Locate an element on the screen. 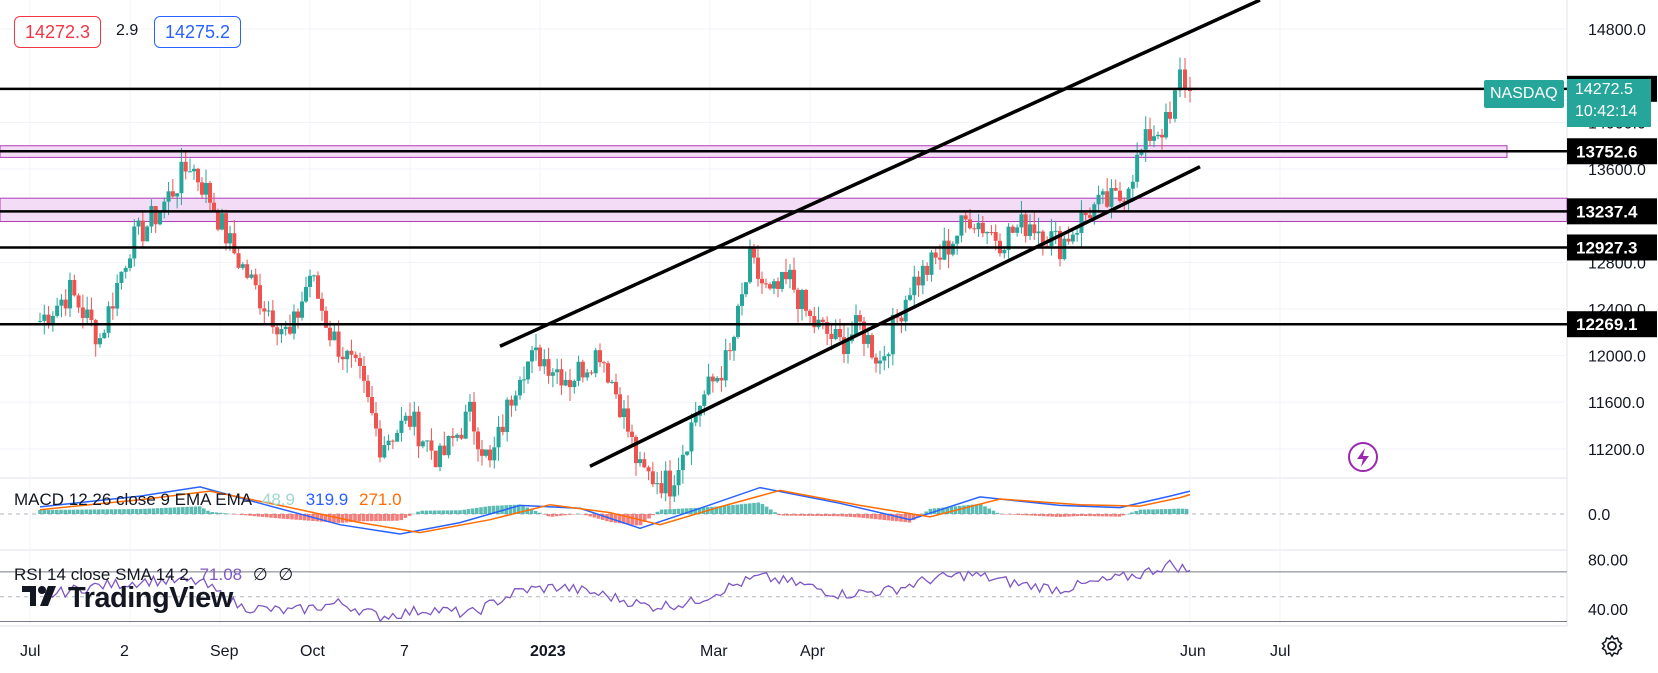 This screenshot has height=673, width=1658. rsi-legend: RSI 14 close SMA 14 2 71.08 ∅ ∅ is located at coordinates (153, 575).